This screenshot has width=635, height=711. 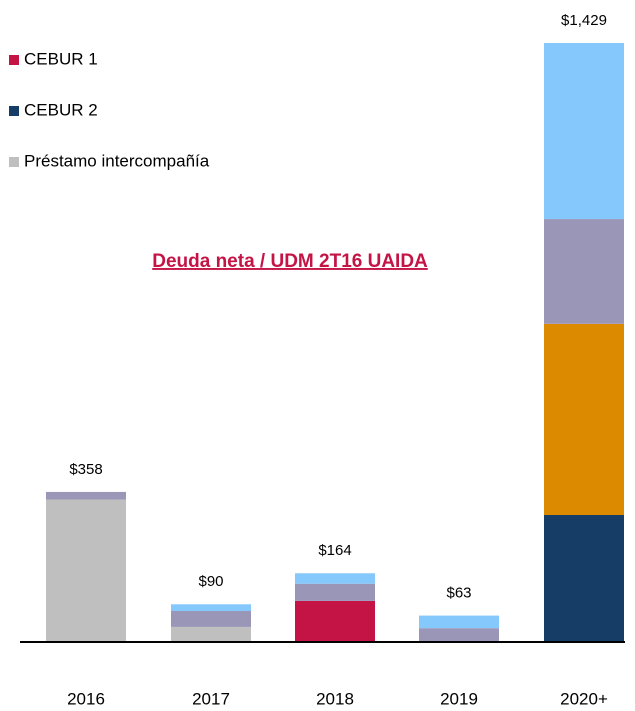 What do you see at coordinates (86, 698) in the screenshot?
I see `x-tick-label: 2016` at bounding box center [86, 698].